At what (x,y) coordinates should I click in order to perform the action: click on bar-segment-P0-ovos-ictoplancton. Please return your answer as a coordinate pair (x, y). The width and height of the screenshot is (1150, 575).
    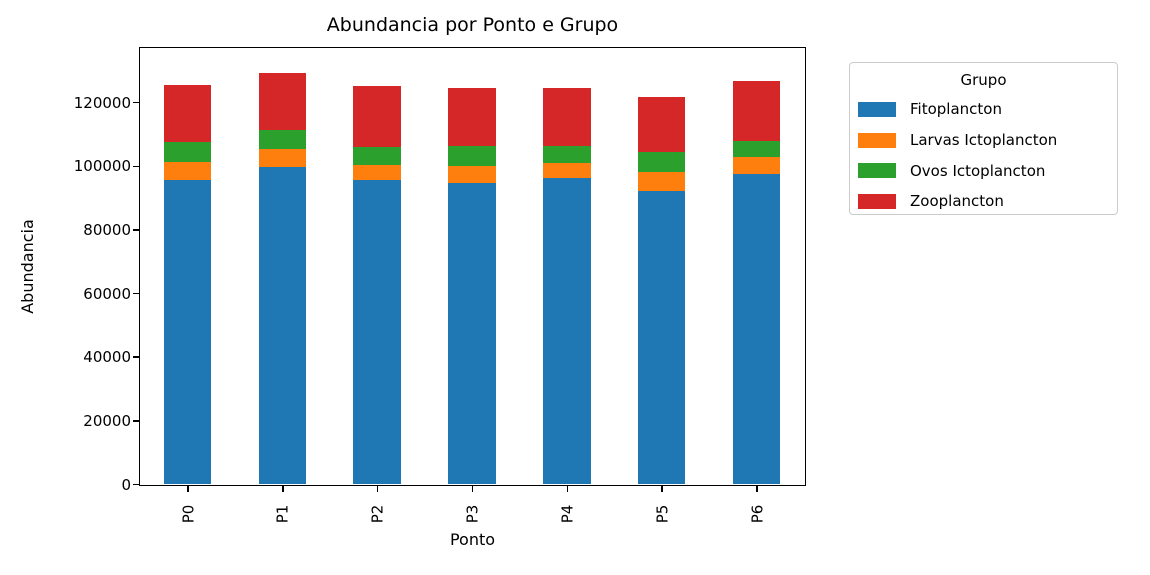
    Looking at the image, I should click on (187, 151).